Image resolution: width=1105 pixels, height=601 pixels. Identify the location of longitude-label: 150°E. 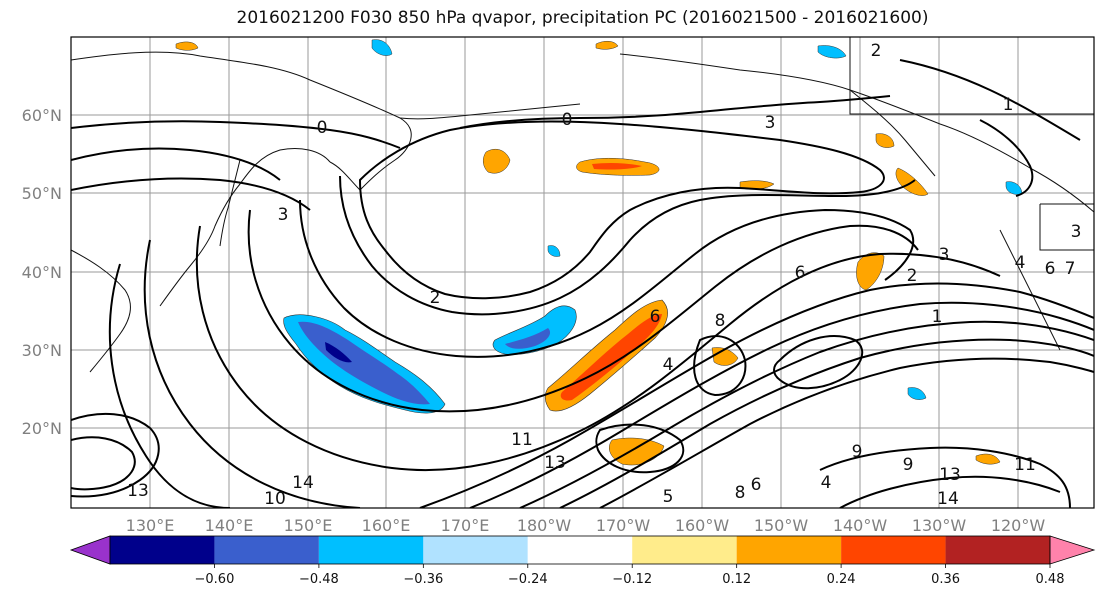
(308, 525).